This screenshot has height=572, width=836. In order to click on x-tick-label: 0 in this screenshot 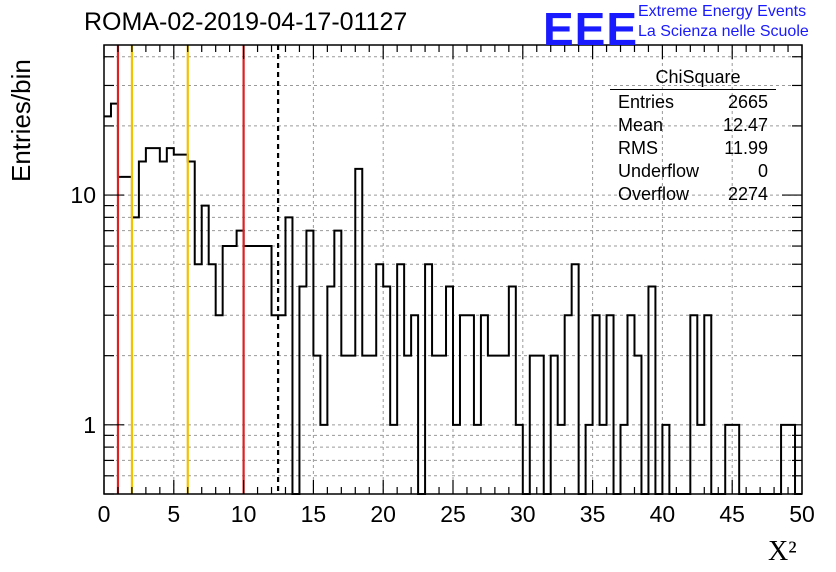, I will do `click(104, 514)`.